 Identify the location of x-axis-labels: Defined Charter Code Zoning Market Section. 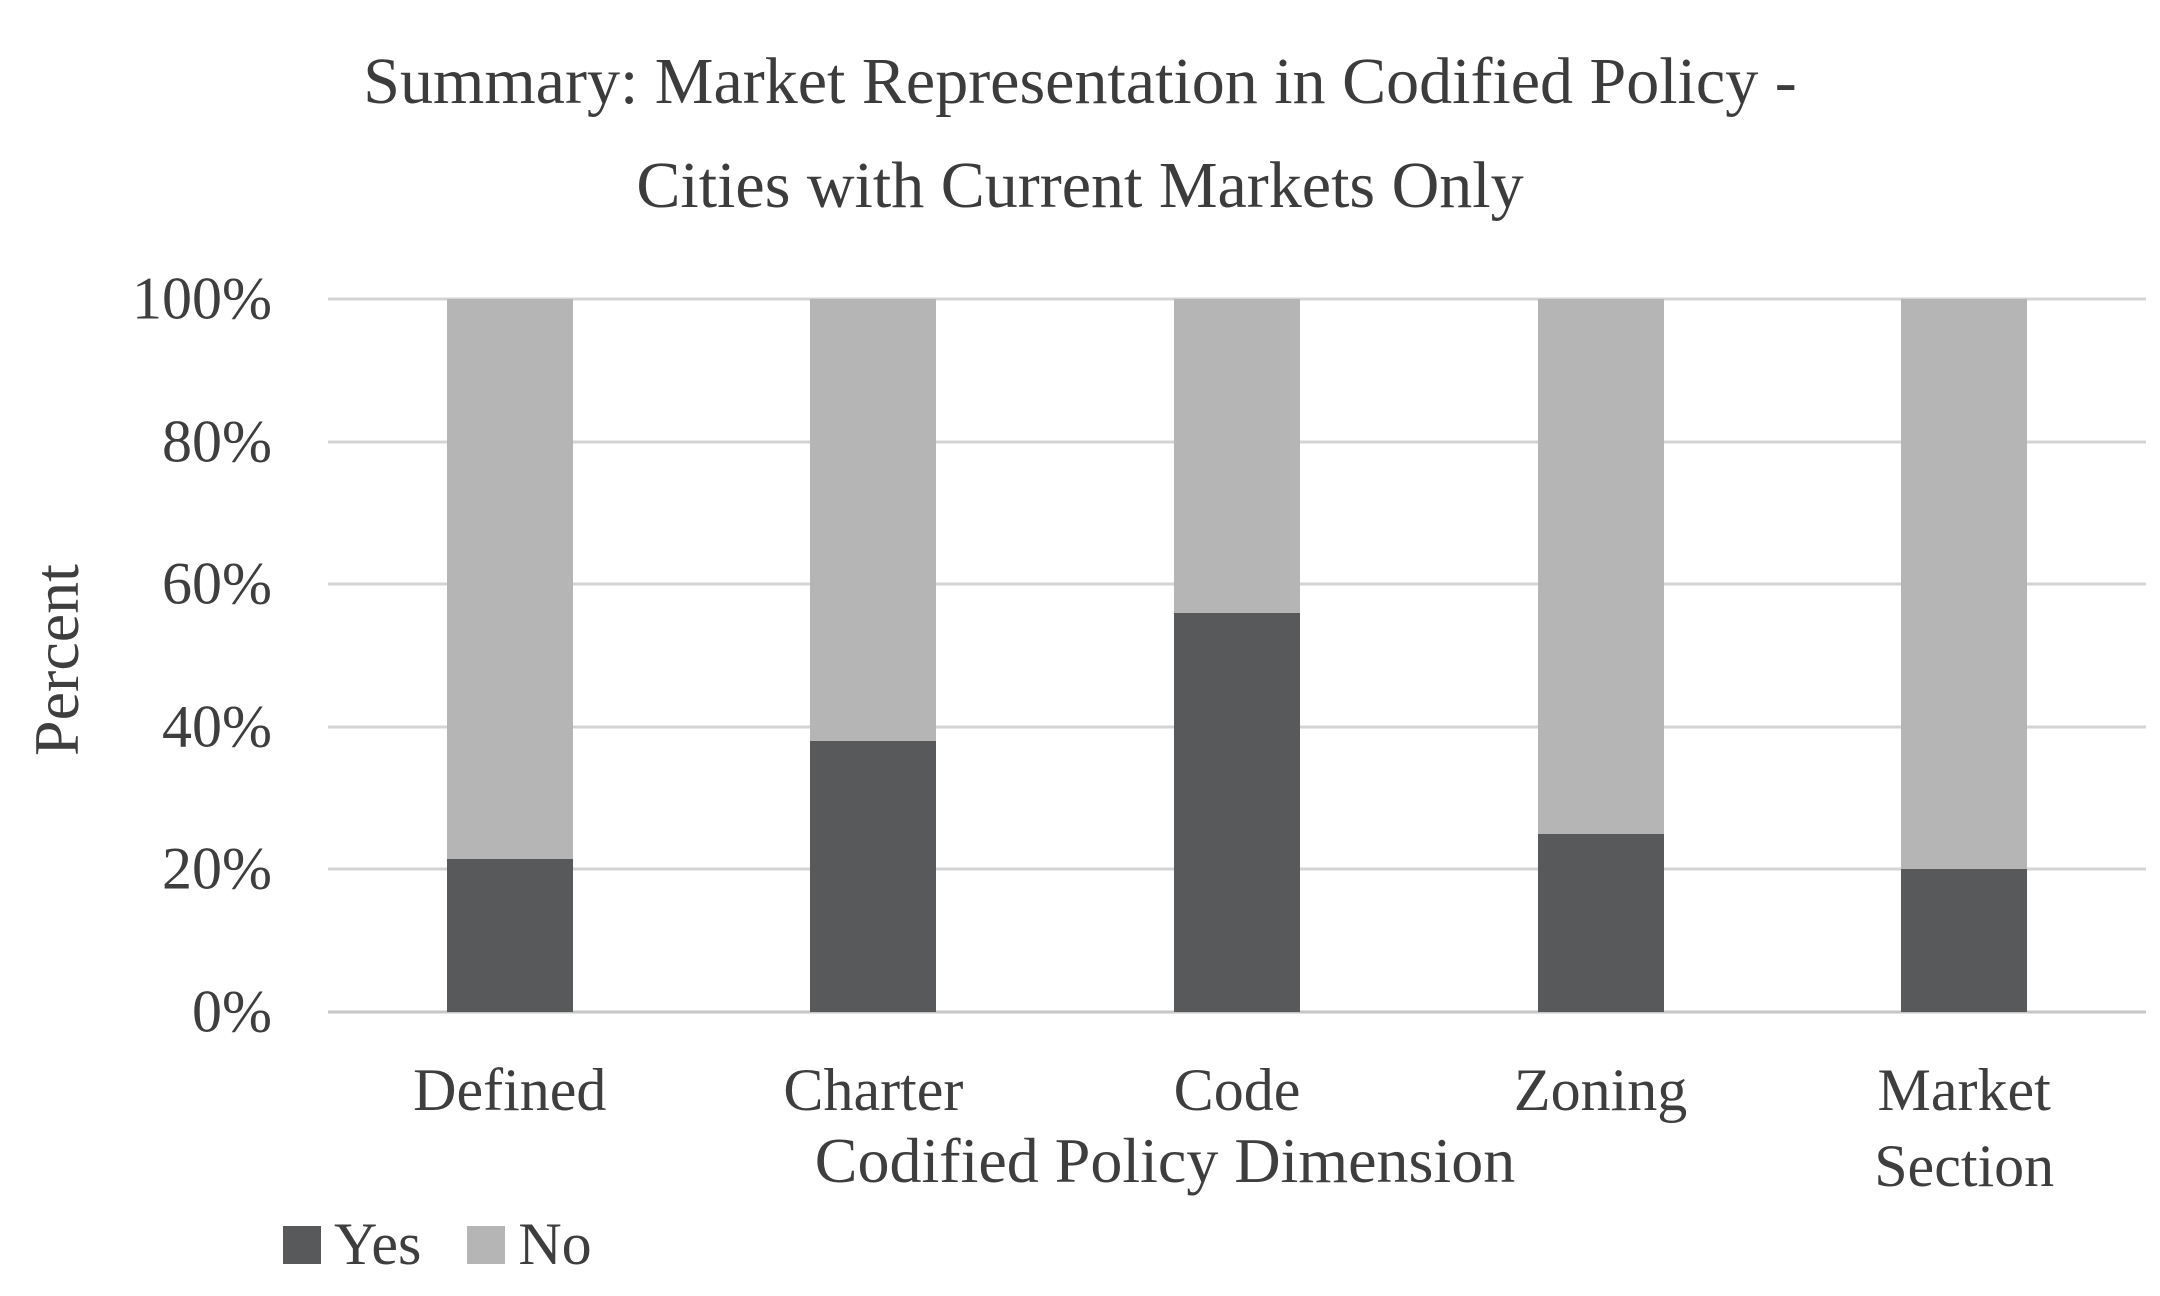
(1237, 1137).